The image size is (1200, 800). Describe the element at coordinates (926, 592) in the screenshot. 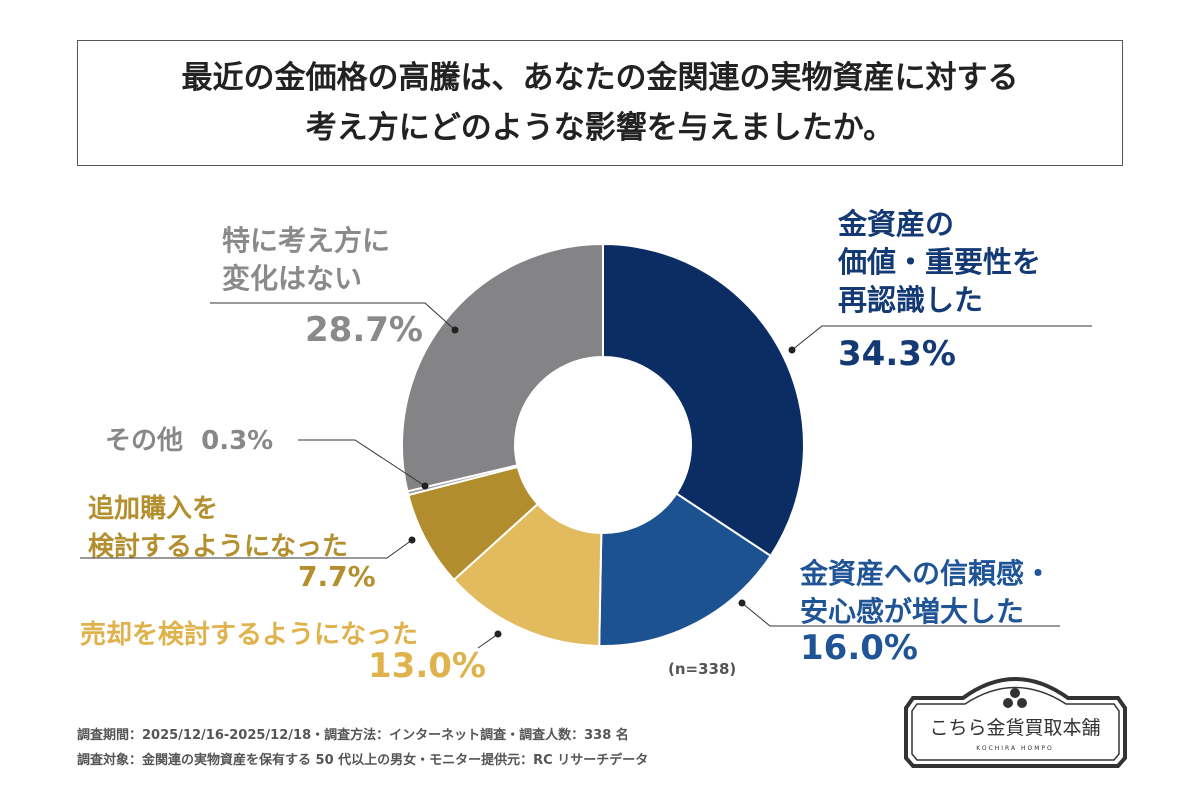

I see `label-trust: 金資産への信頼感・ 安心感が増大した` at that location.